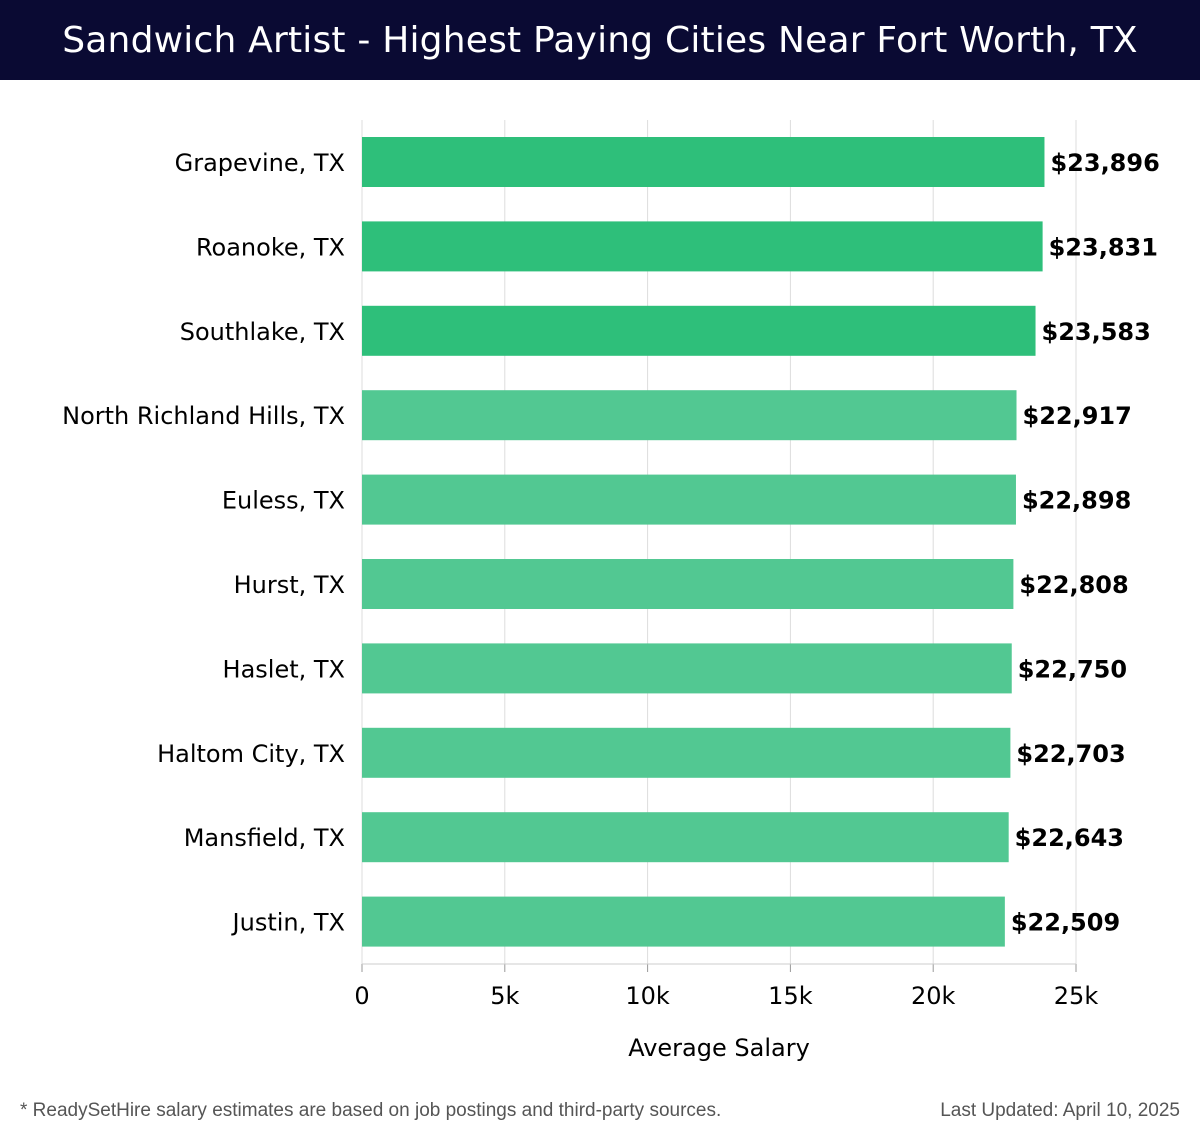 The width and height of the screenshot is (1200, 1140). I want to click on x-tick-label: 20k, so click(933, 996).